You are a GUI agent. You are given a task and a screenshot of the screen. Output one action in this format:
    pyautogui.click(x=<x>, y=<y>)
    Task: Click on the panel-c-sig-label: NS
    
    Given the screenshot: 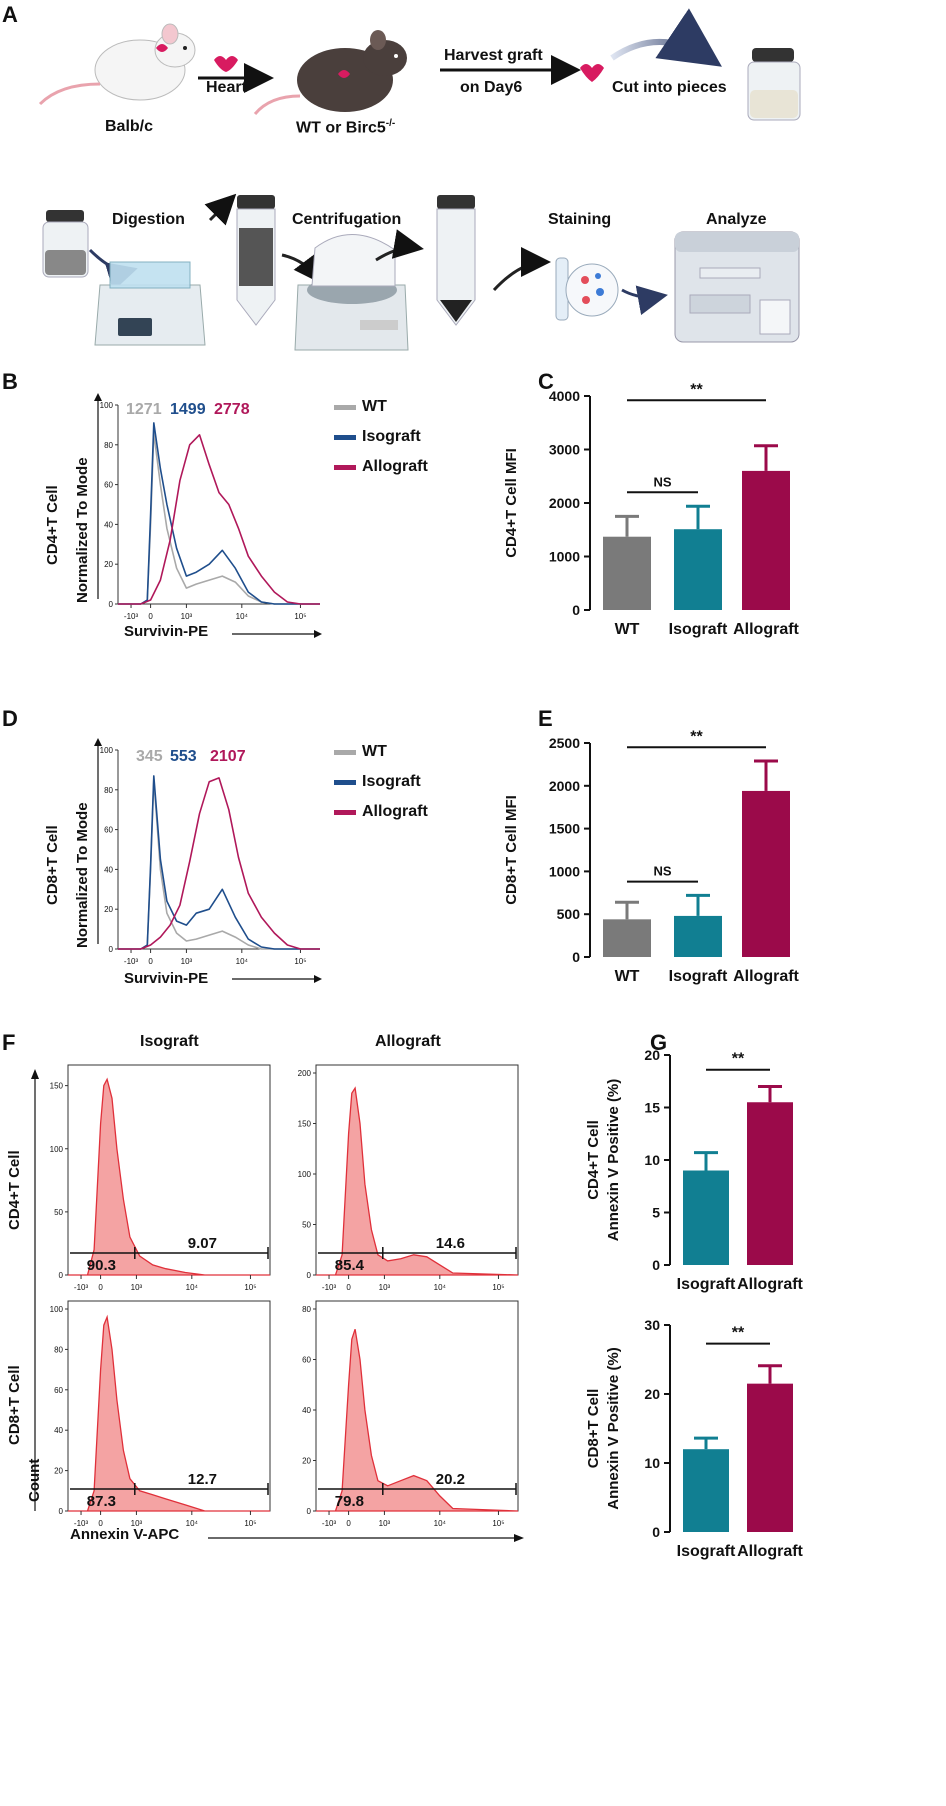 What is the action you would take?
    pyautogui.click(x=662, y=481)
    